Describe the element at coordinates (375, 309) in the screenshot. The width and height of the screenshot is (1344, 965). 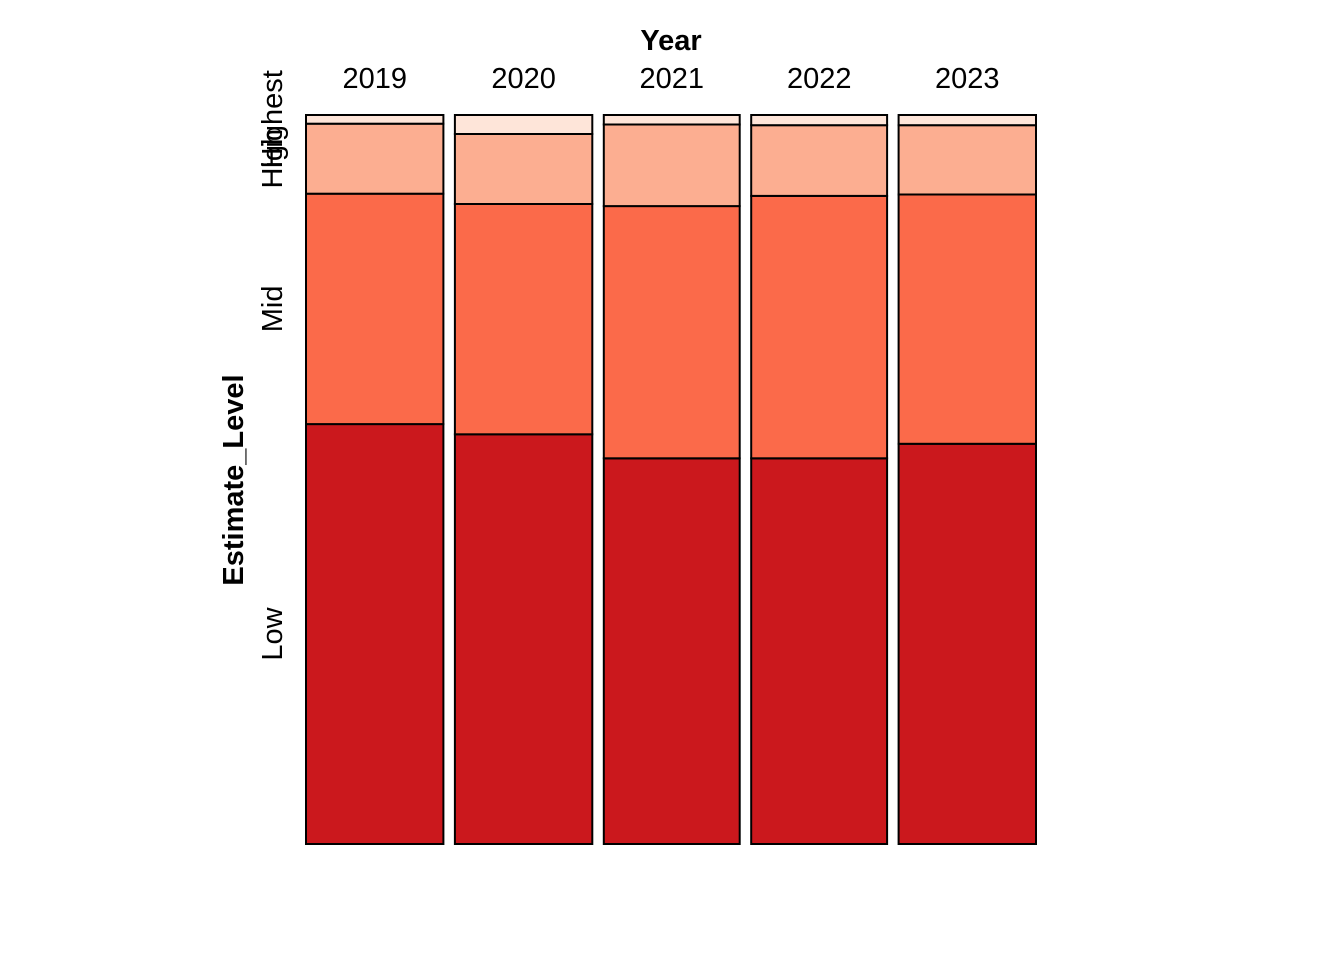
I see `tile-2019-mid` at that location.